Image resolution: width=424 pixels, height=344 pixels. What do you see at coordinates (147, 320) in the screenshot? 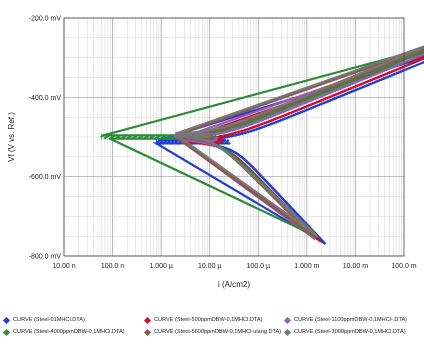
I see `legend-marker` at bounding box center [147, 320].